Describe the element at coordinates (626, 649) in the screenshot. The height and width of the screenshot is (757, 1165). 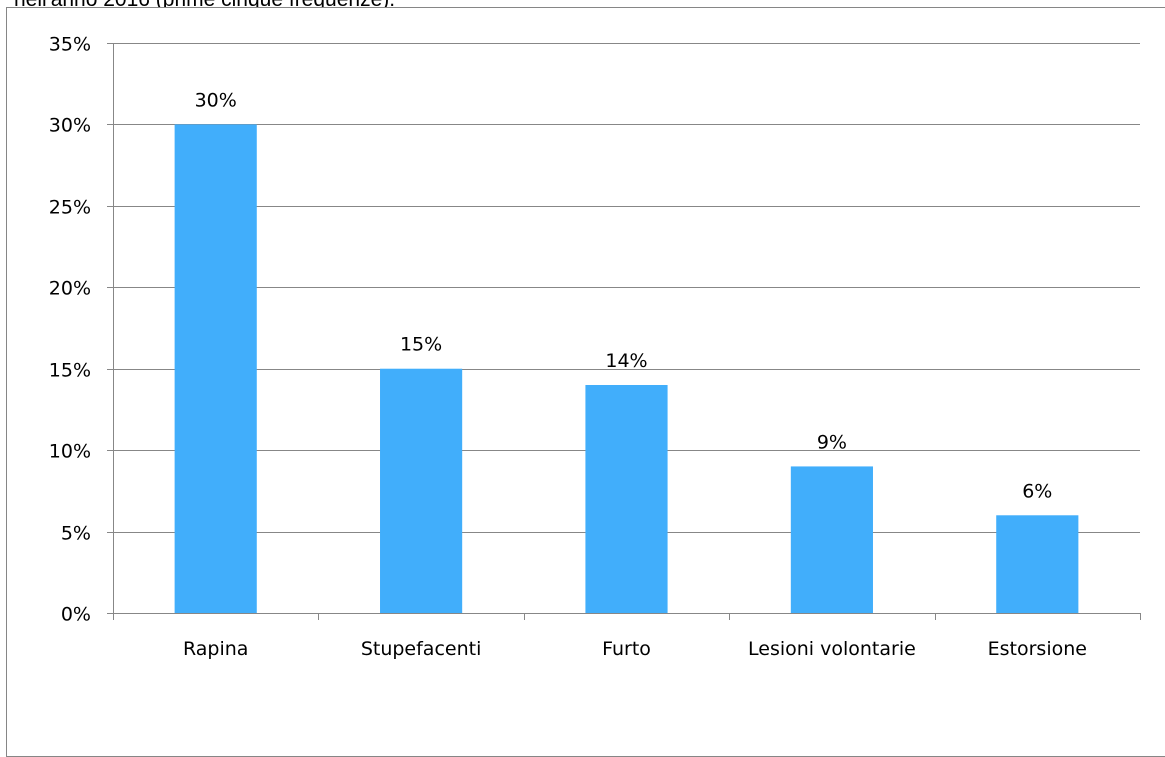
I see `x-category-label: Furto` at that location.